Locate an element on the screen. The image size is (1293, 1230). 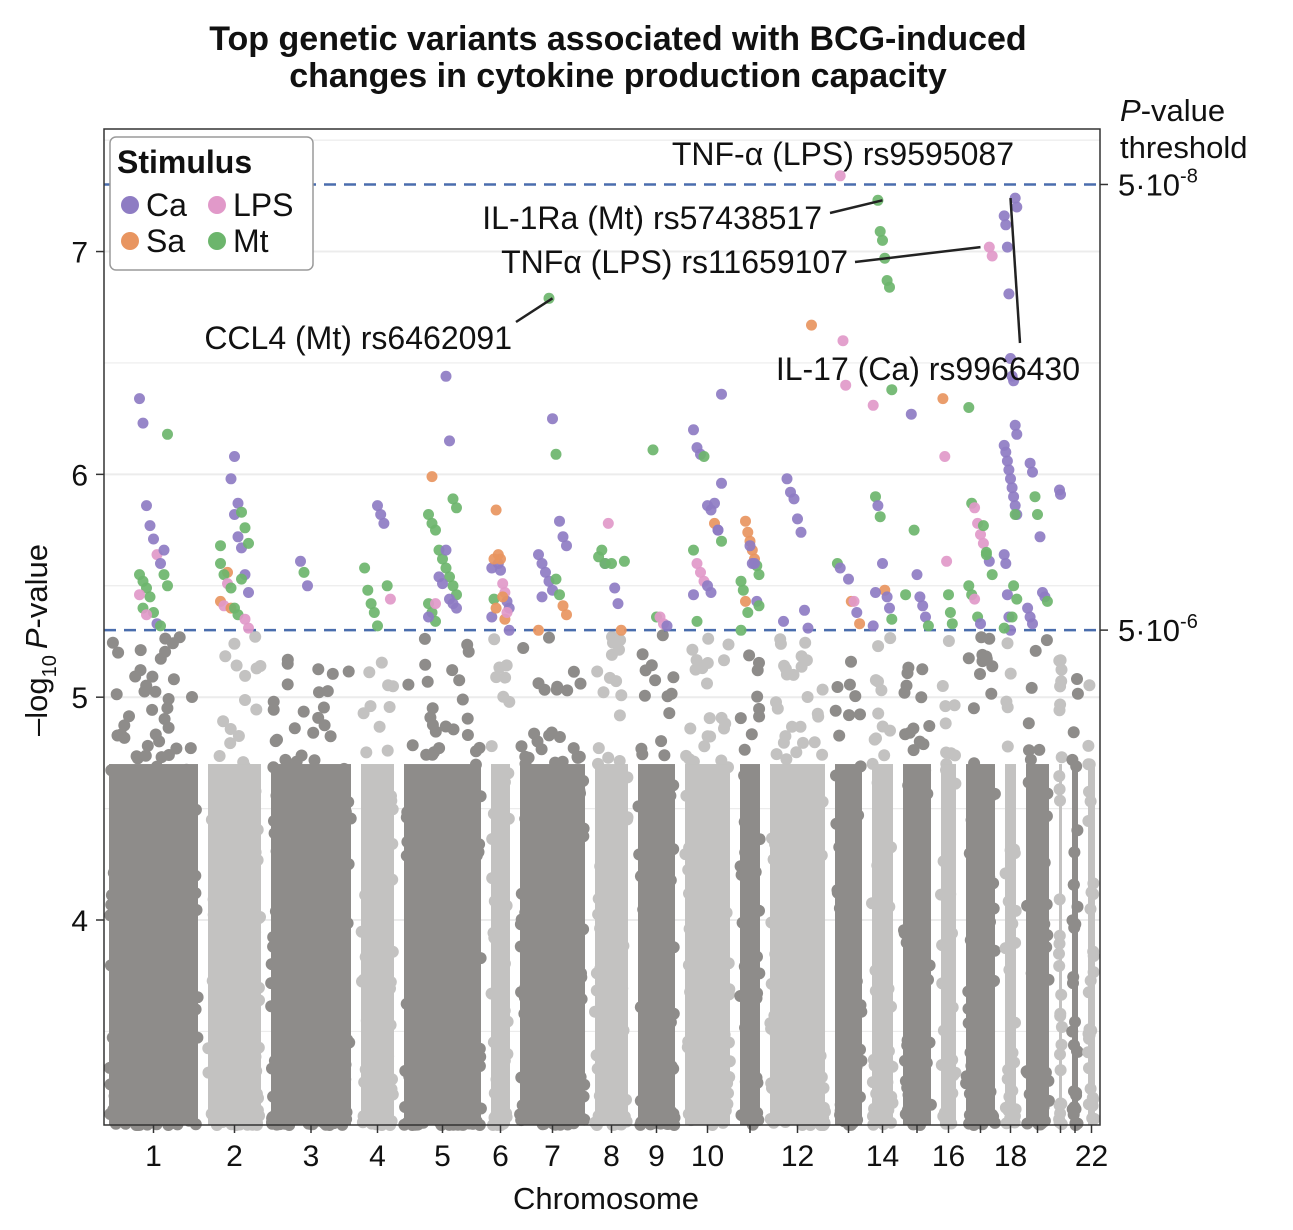
annotation-leaders is located at coordinates (768, 270).